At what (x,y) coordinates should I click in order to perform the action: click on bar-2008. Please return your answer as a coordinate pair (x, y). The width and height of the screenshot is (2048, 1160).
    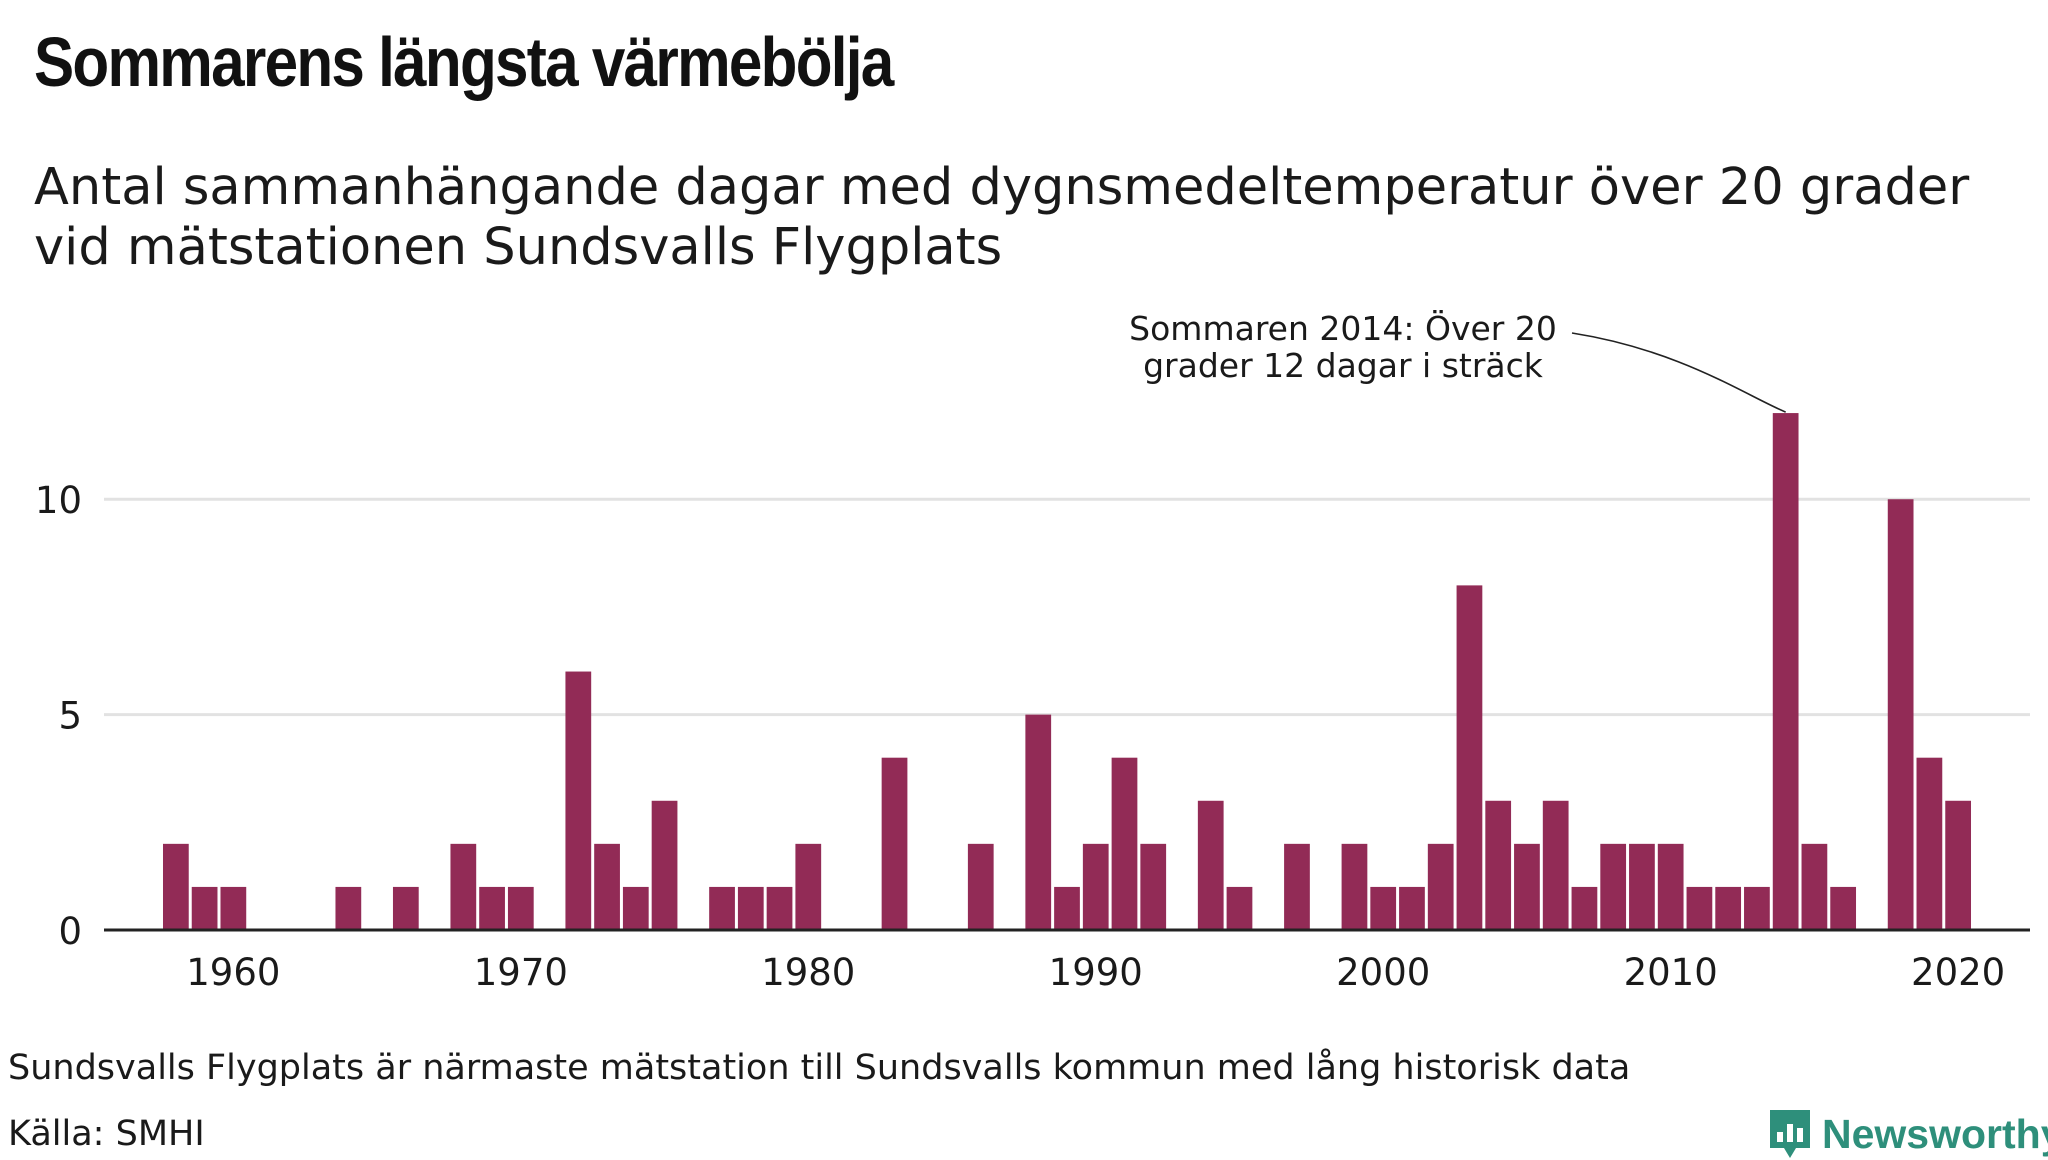
    Looking at the image, I should click on (1613, 886).